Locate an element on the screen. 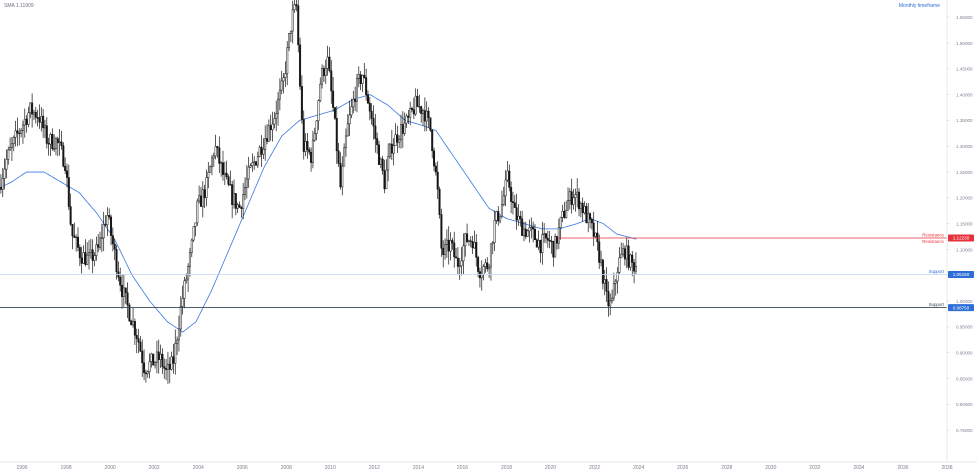  level-label-support: Support is located at coordinates (937, 304).